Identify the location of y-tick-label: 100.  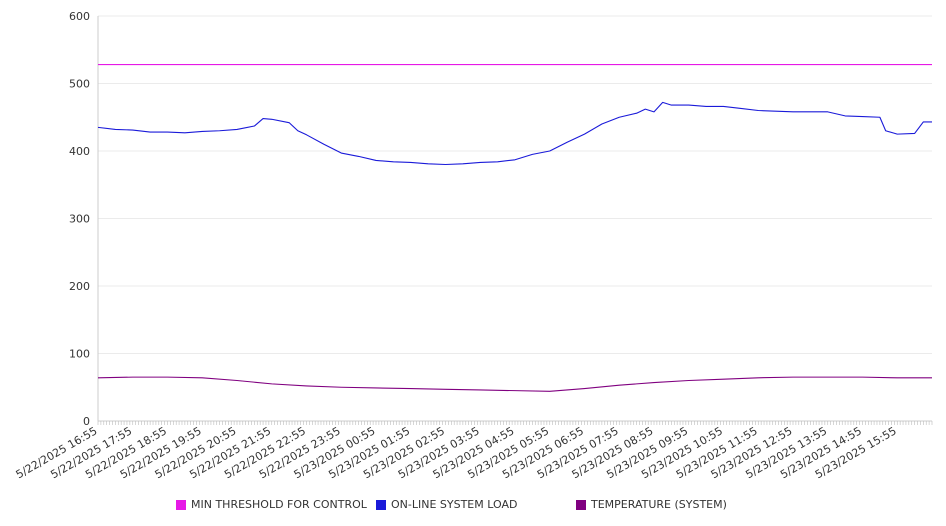
(79, 354).